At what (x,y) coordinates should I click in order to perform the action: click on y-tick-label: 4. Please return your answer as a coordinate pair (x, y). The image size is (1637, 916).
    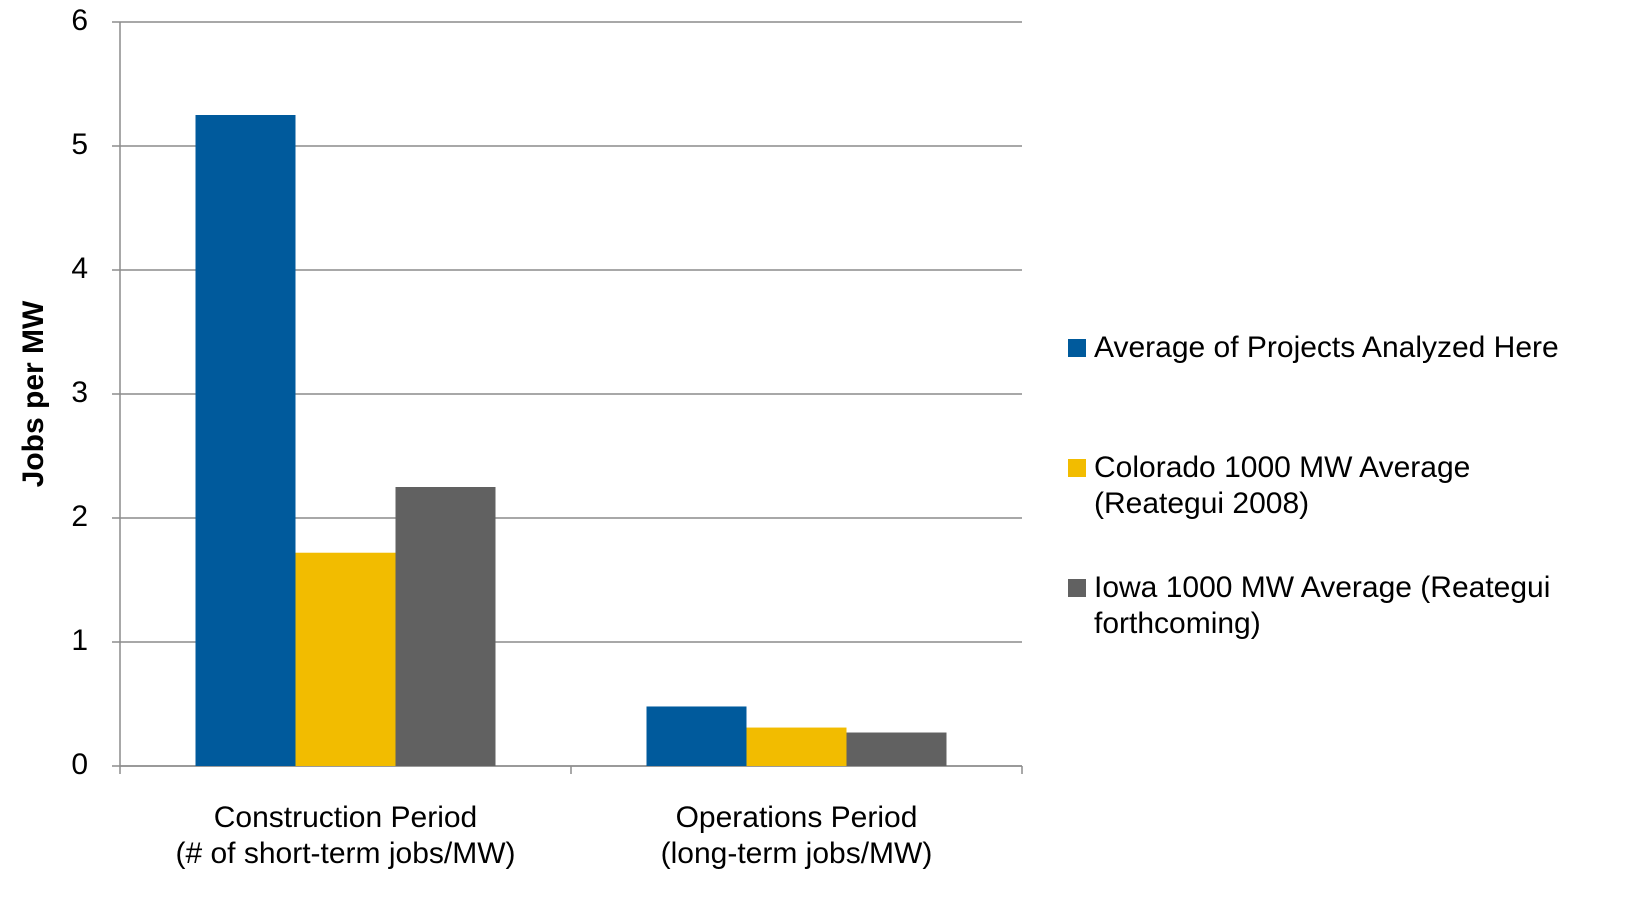
    Looking at the image, I should click on (79, 268).